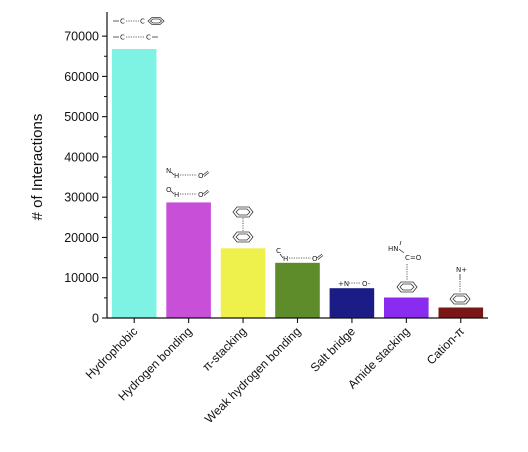  What do you see at coordinates (393, 249) in the screenshot?
I see `svg-text: HN` at bounding box center [393, 249].